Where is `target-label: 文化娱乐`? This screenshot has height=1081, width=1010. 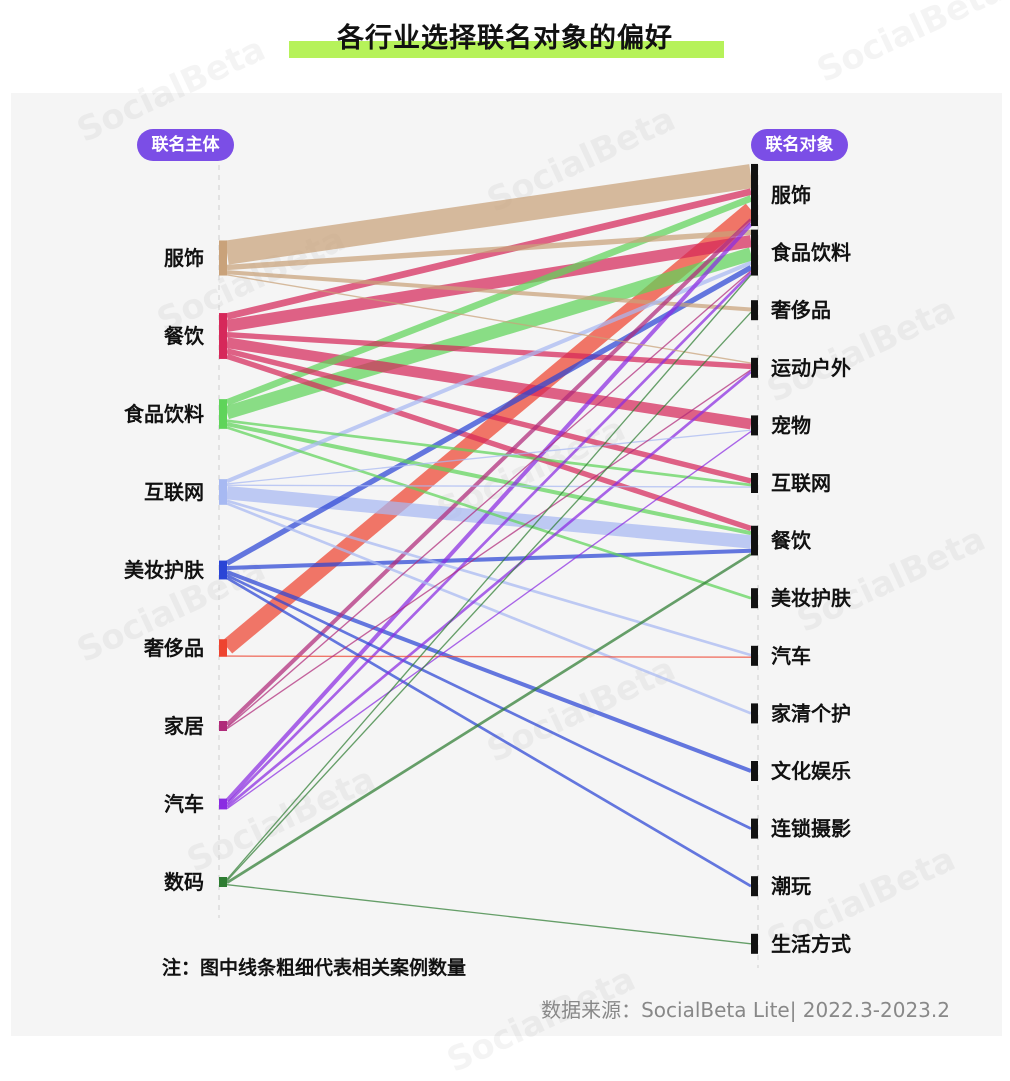
target-label: 文化娱乐 is located at coordinates (811, 771).